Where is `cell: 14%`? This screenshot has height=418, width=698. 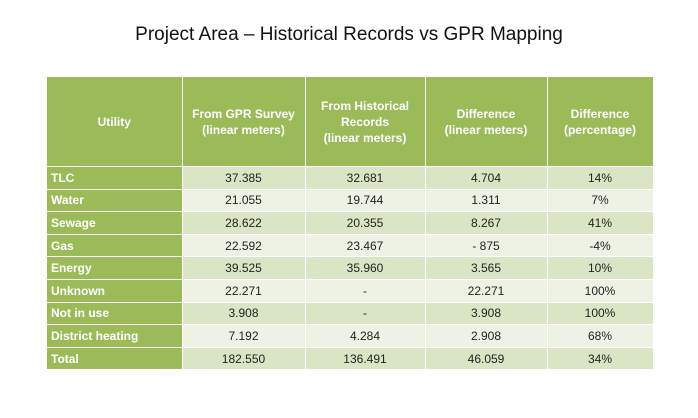 cell: 14% is located at coordinates (600, 178).